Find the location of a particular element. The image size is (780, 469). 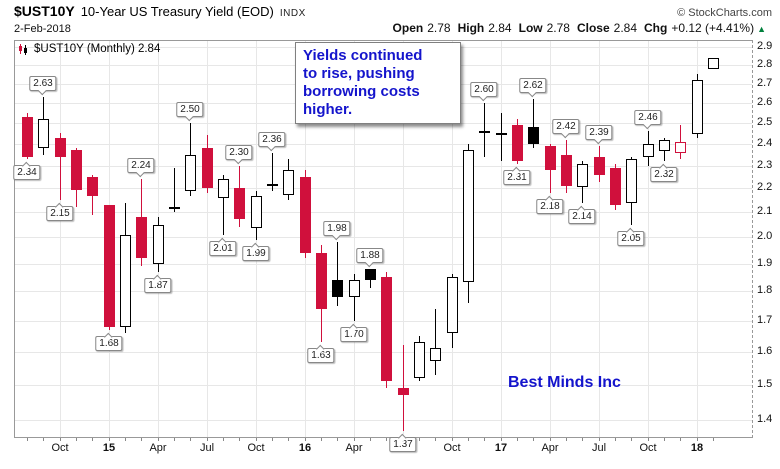

price-label-2.15: 2.15 is located at coordinates (60, 213).